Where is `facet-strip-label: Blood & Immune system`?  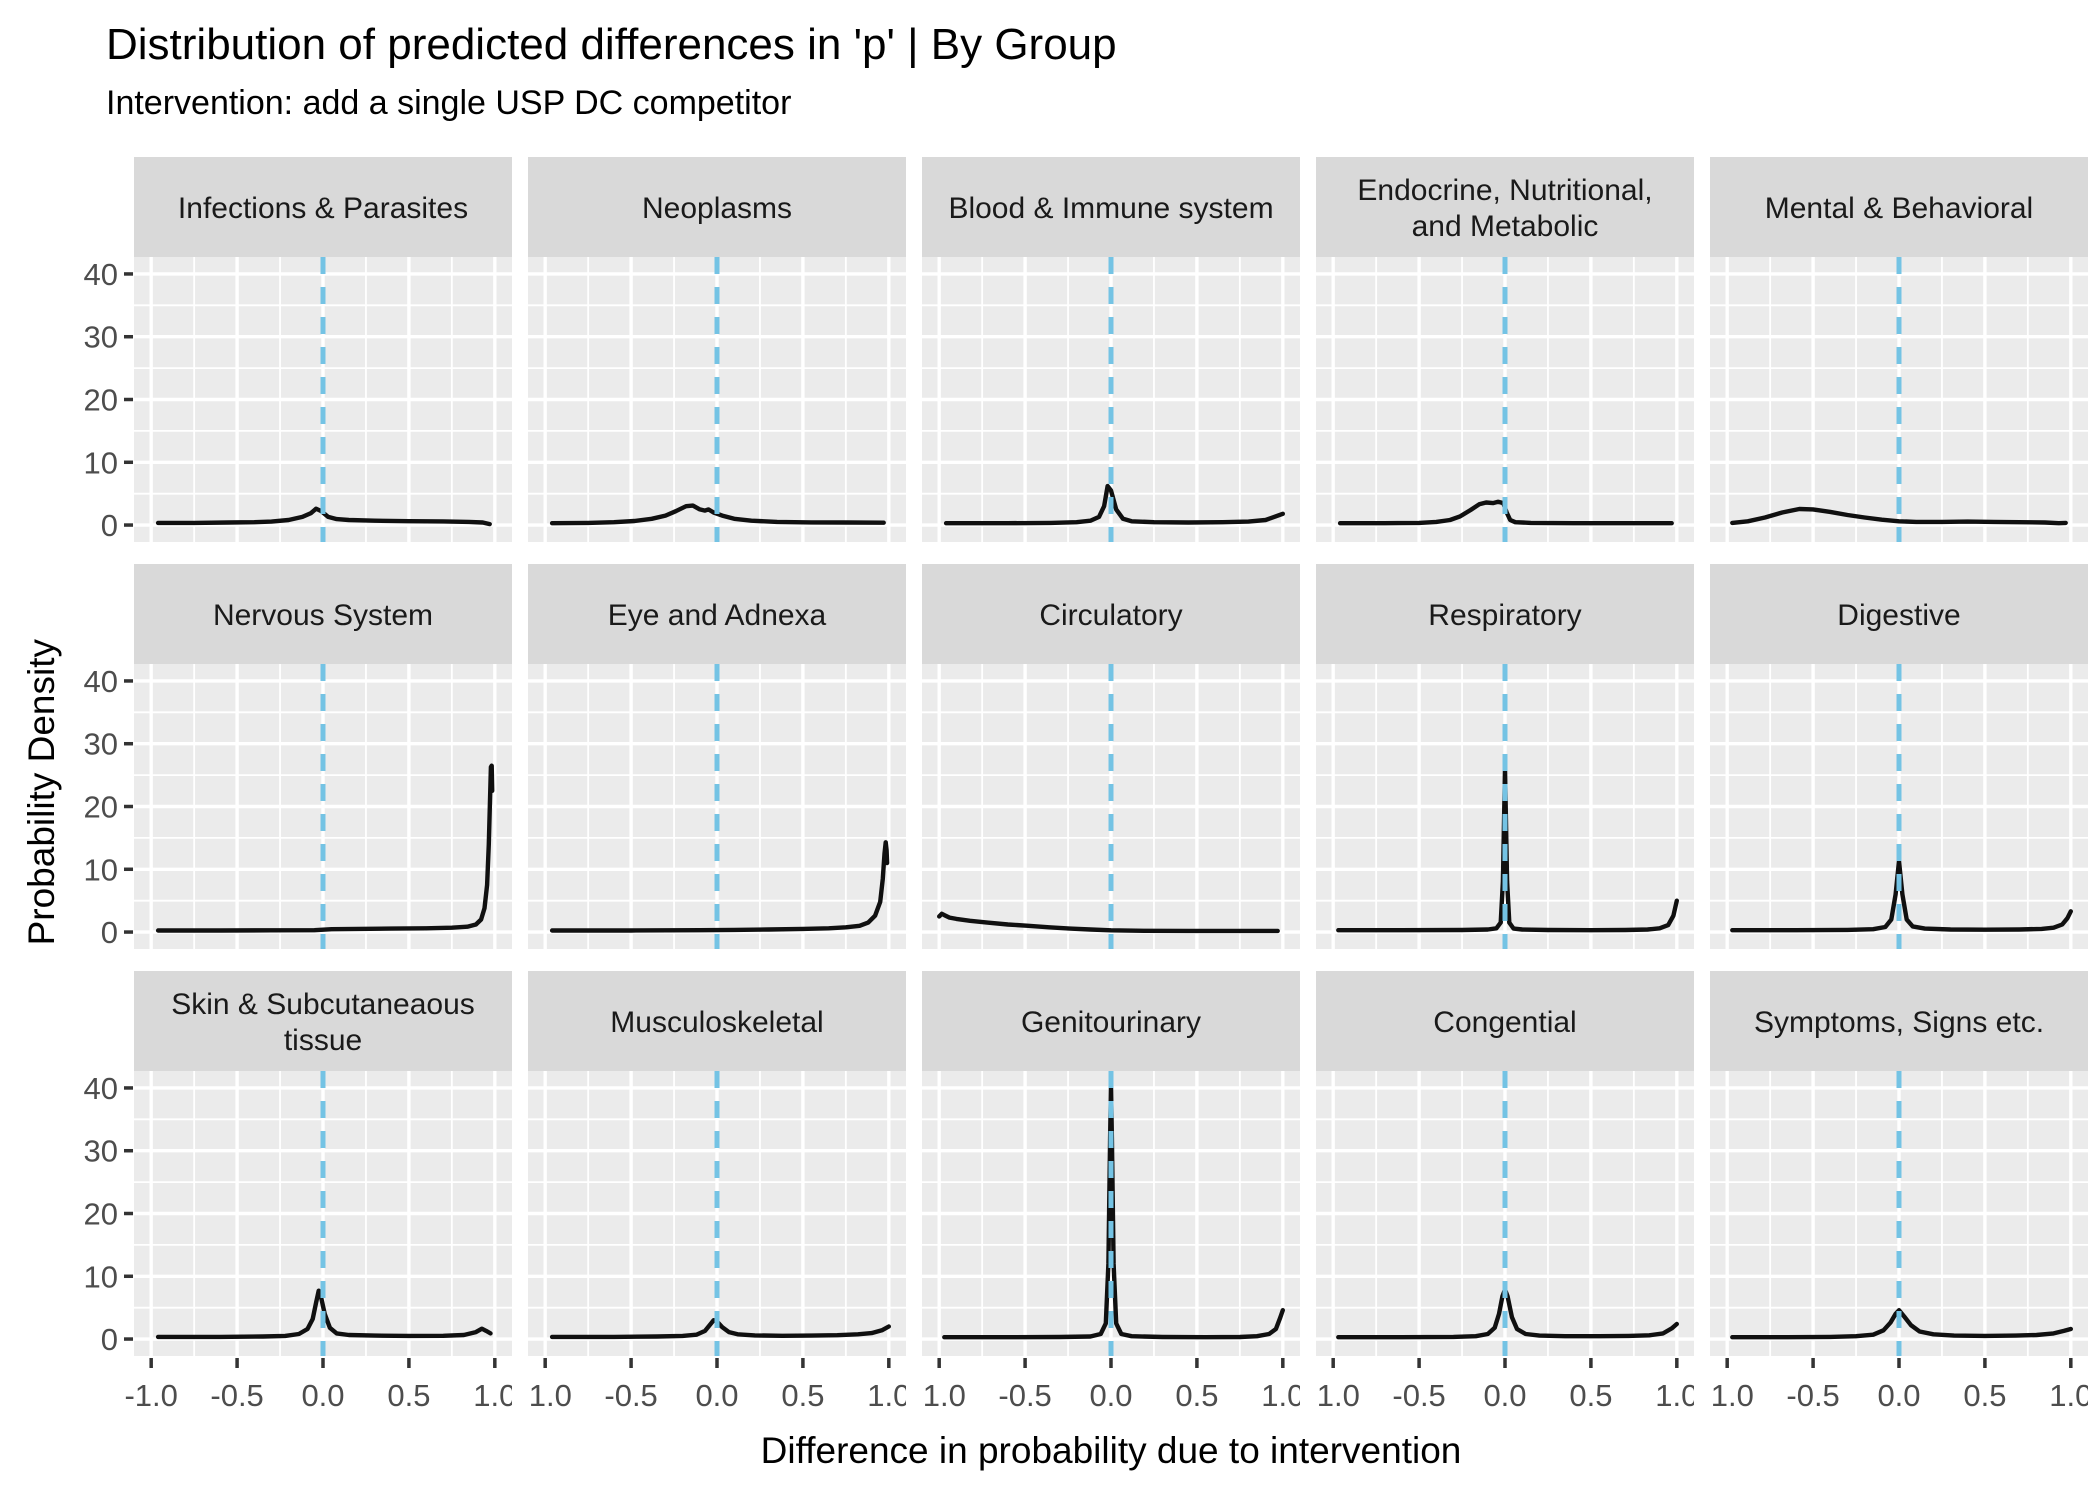
facet-strip-label: Blood & Immune system is located at coordinates (1110, 208).